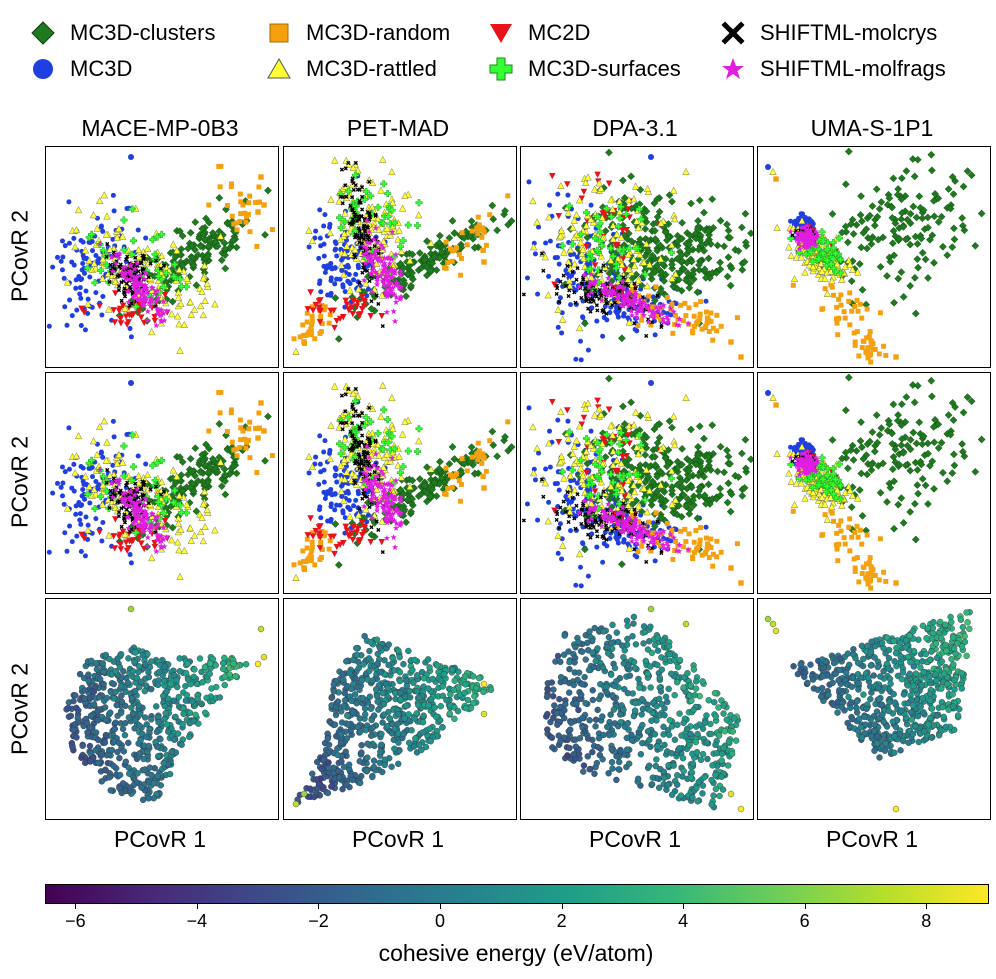  Describe the element at coordinates (559, 32) in the screenshot. I see `legend-label: MC2D` at that location.